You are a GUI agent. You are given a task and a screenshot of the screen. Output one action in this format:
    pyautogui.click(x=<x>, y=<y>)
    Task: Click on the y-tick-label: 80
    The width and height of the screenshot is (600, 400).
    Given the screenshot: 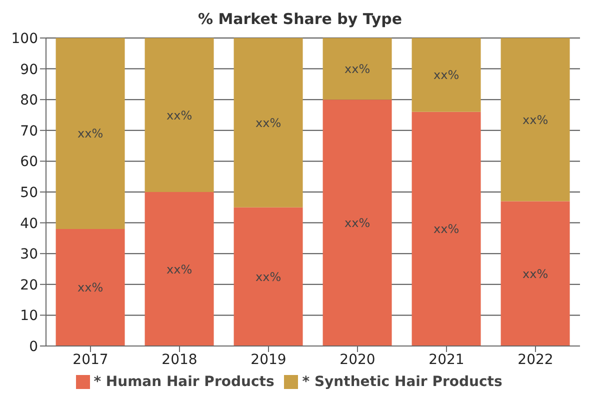 What is the action you would take?
    pyautogui.click(x=29, y=100)
    